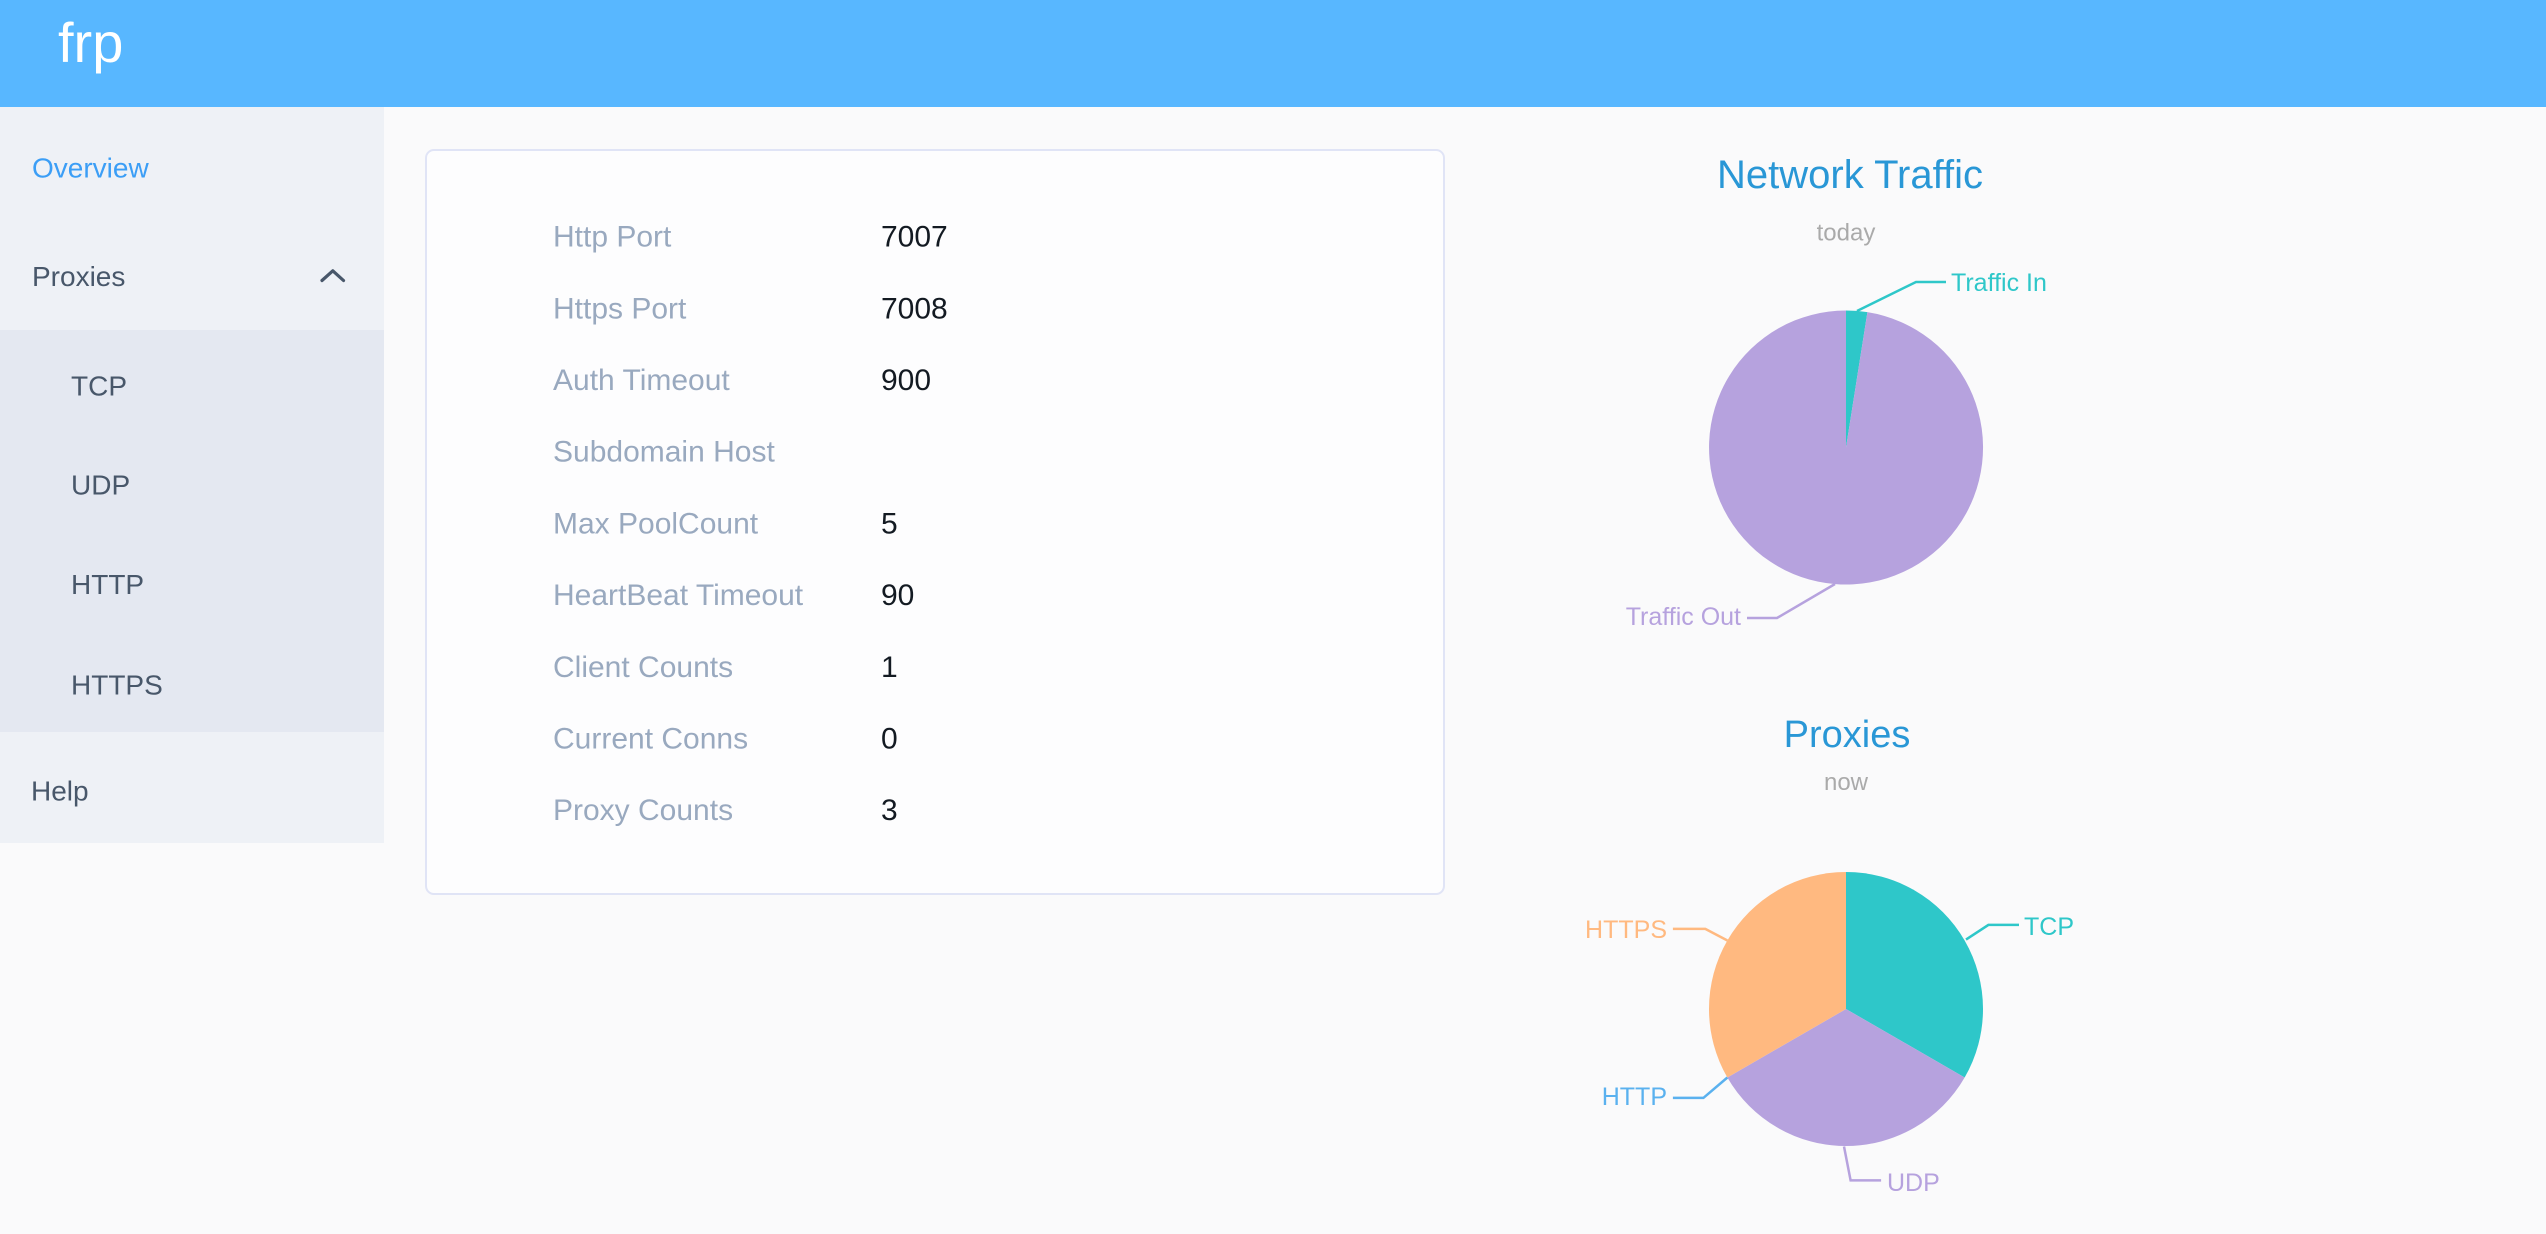 The image size is (2546, 1234). What do you see at coordinates (897, 595) in the screenshot?
I see `svg-text: 90` at bounding box center [897, 595].